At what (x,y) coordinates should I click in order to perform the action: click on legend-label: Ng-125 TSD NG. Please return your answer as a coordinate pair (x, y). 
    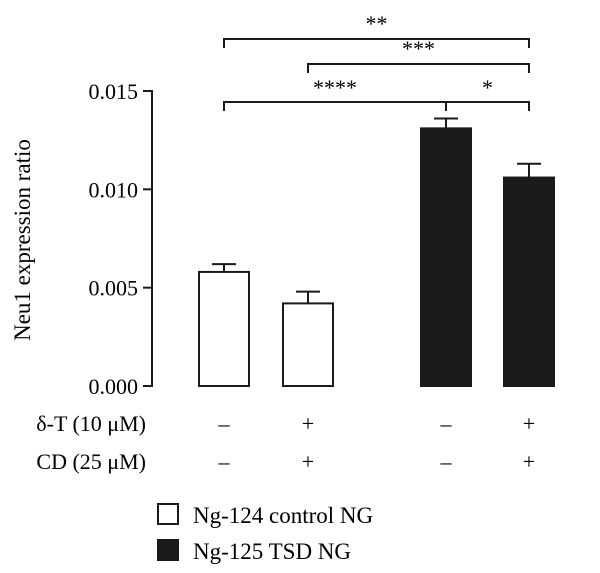
    Looking at the image, I should click on (272, 551).